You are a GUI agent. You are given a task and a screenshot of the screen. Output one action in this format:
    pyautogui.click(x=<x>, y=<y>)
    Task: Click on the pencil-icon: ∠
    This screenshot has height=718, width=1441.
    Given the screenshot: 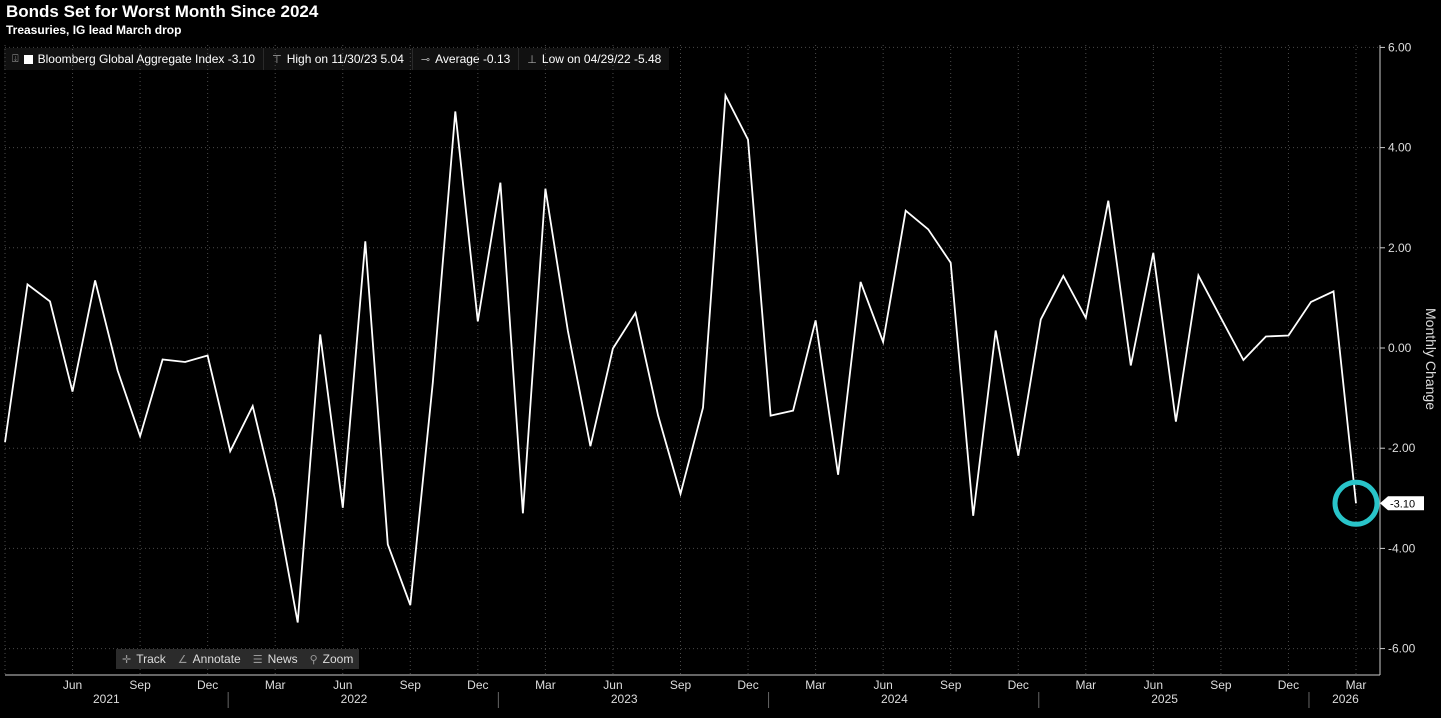 What is the action you would take?
    pyautogui.click(x=182, y=659)
    